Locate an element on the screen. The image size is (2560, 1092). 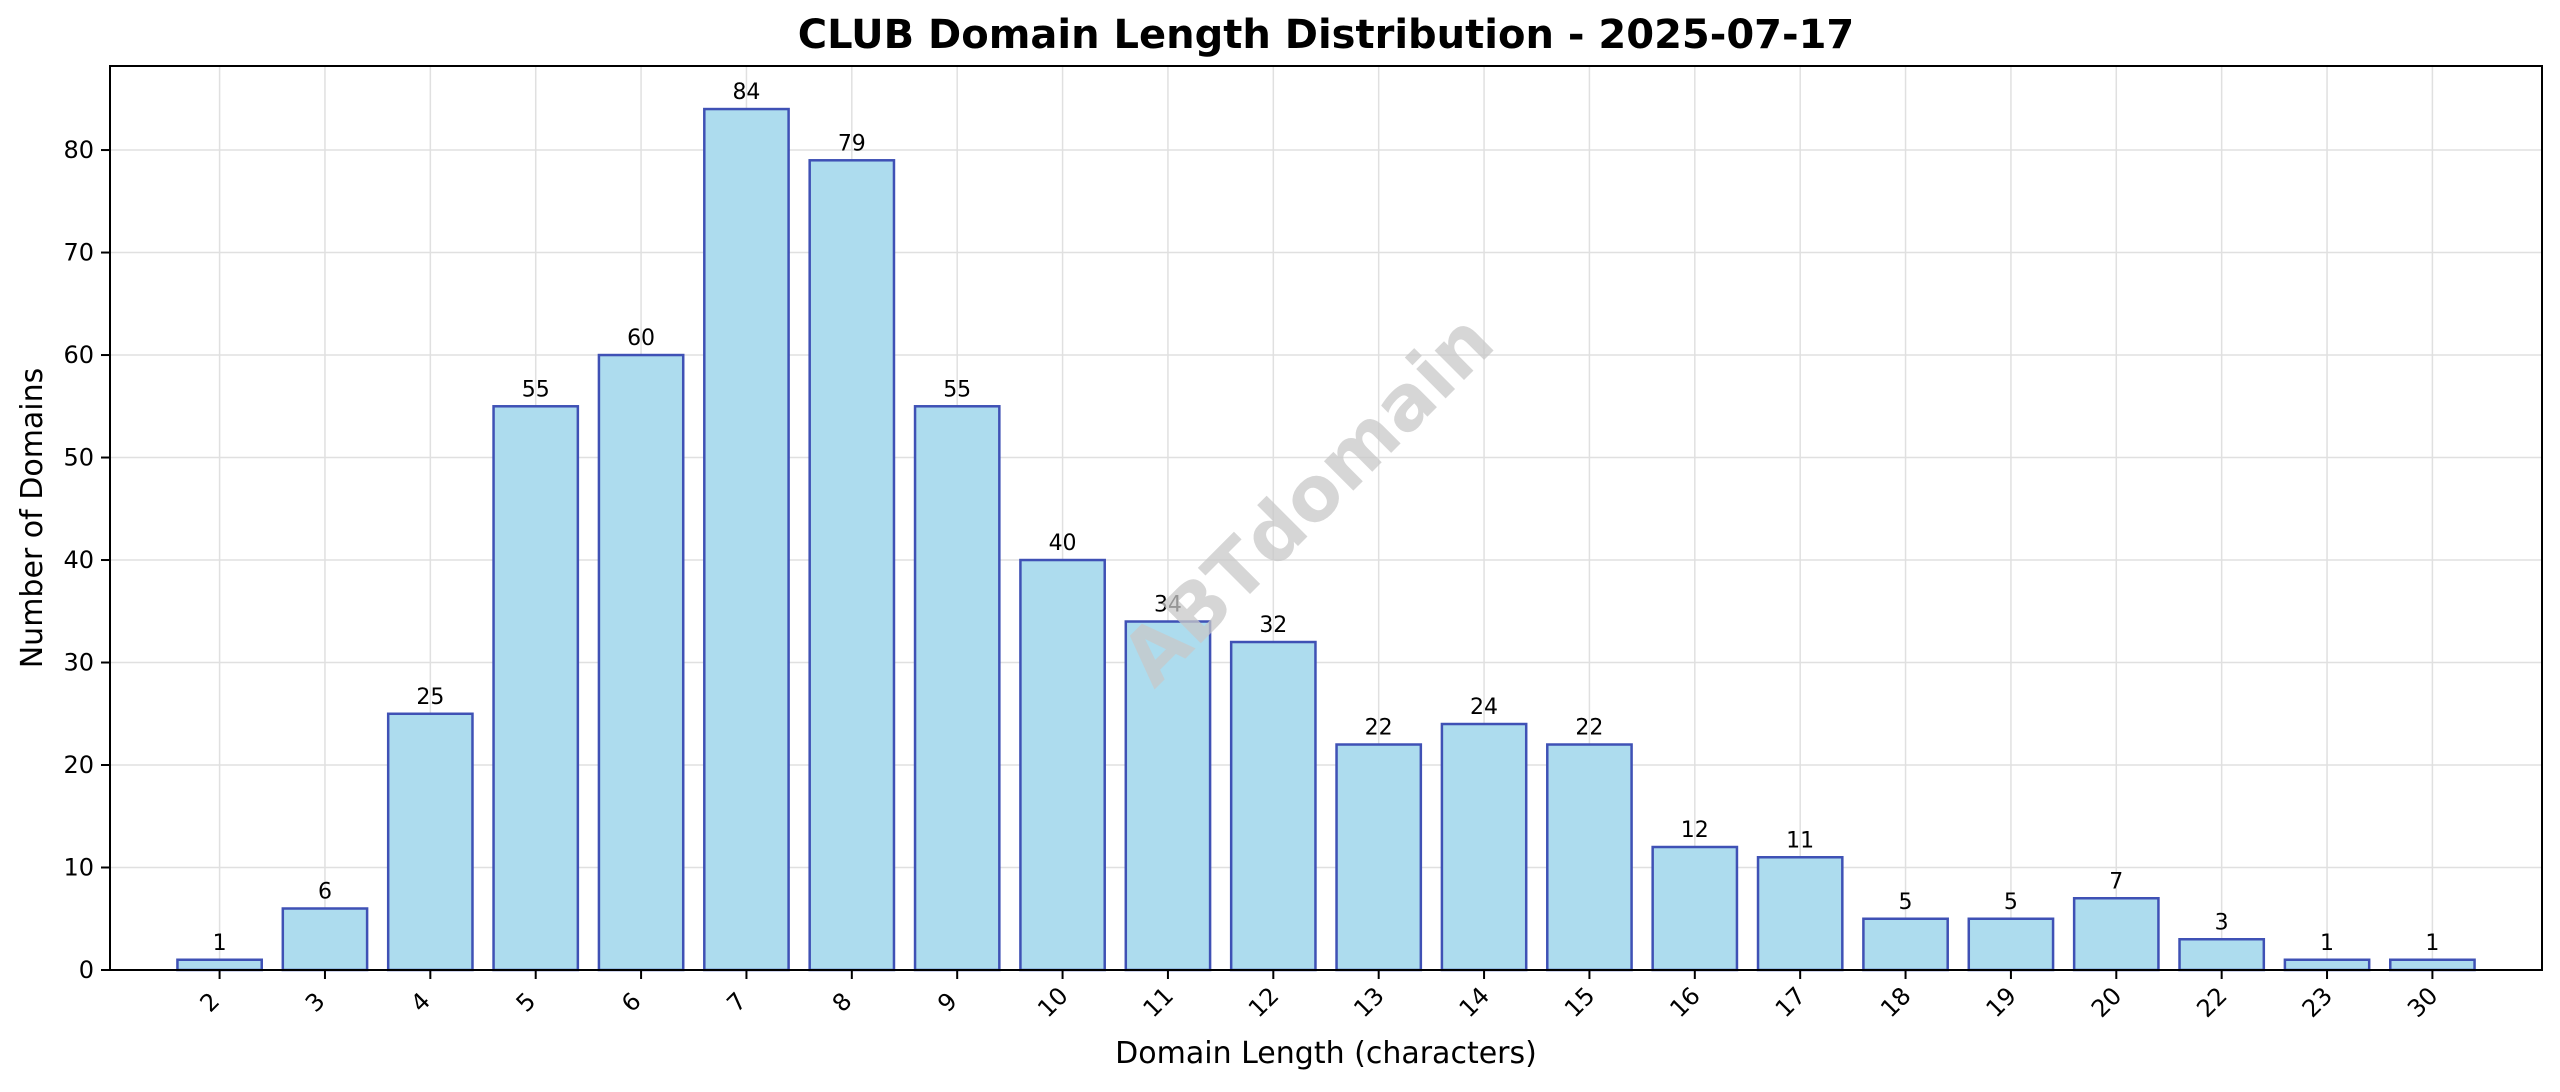
y-tick-label: 10 is located at coordinates (78, 868).